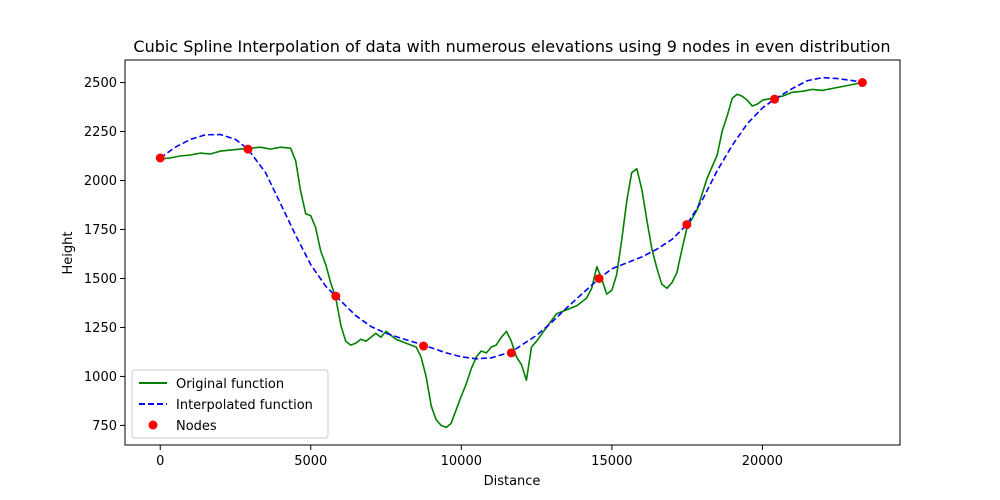 Image resolution: width=1000 pixels, height=500 pixels. I want to click on legend-label-nodes: Nodes, so click(196, 426).